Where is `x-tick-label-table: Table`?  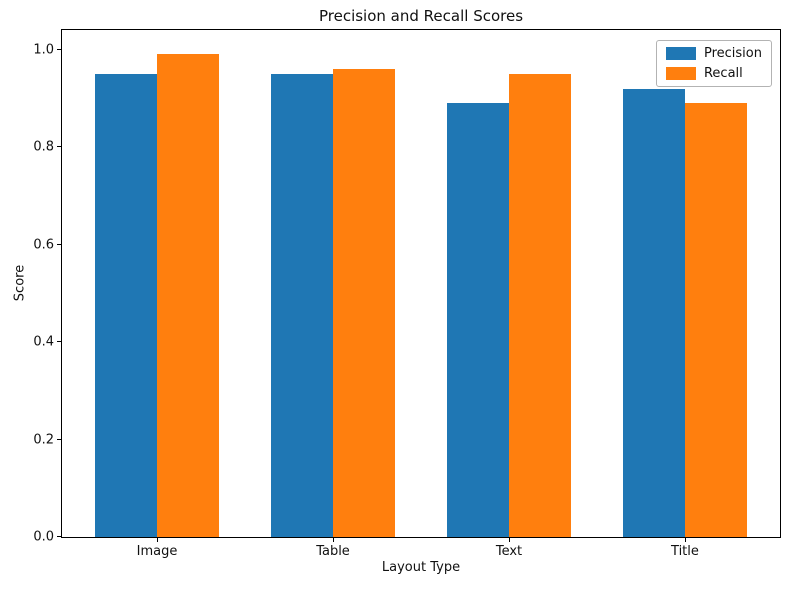
x-tick-label-table: Table is located at coordinates (333, 551).